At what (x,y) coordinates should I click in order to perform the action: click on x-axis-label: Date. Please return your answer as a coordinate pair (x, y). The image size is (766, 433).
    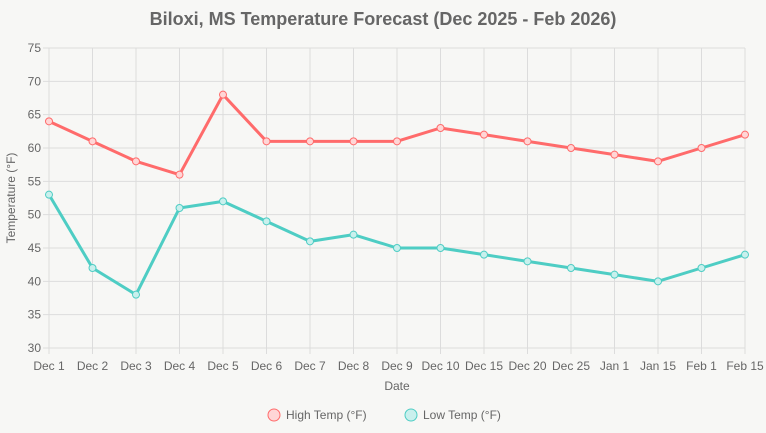
    Looking at the image, I should click on (397, 386).